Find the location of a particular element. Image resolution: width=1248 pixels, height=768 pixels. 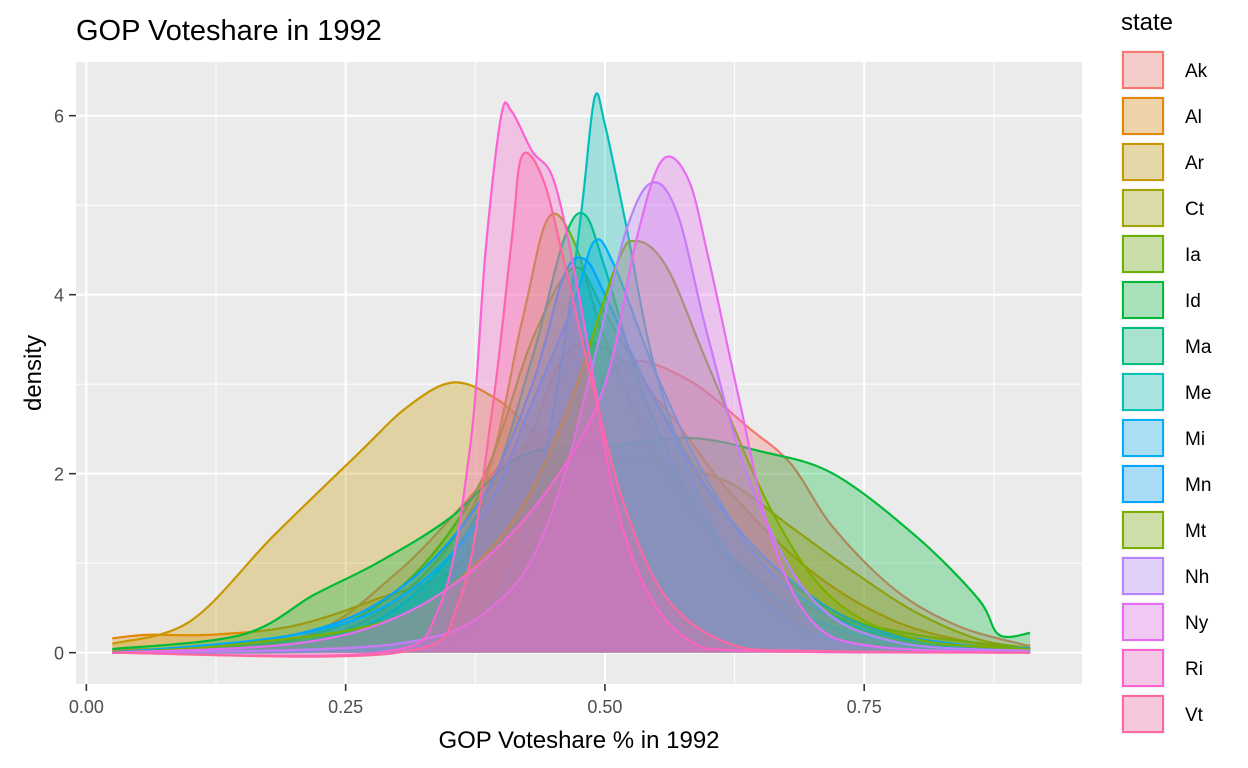

y-axis-title: density is located at coordinates (33, 373).